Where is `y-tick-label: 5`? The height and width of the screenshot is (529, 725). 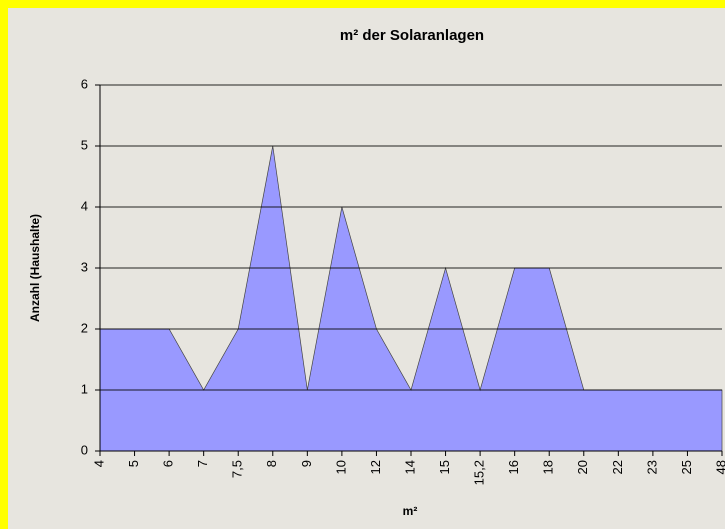 y-tick-label: 5 is located at coordinates (84, 144).